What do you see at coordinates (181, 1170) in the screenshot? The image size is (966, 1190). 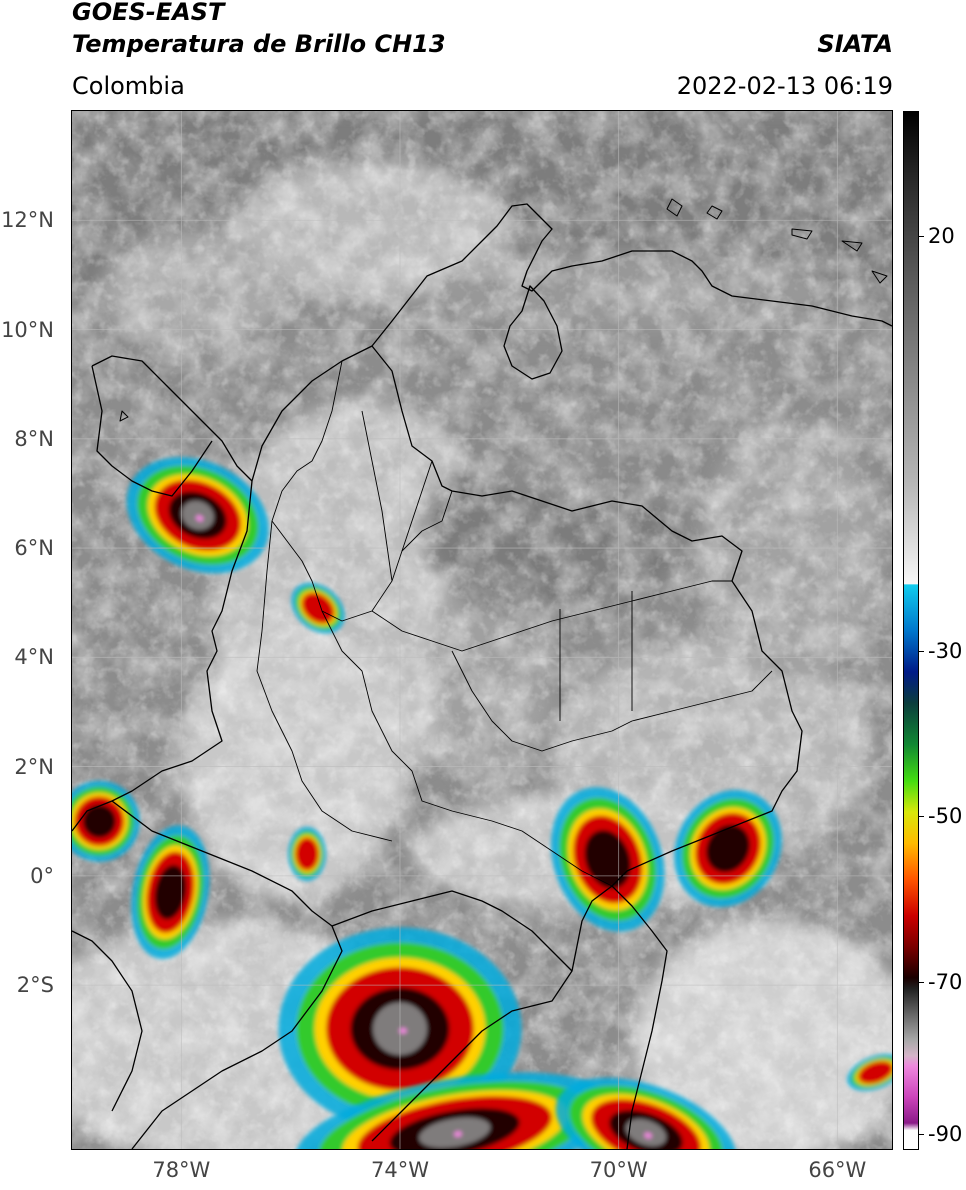 I see `longitude-label: 78°W` at bounding box center [181, 1170].